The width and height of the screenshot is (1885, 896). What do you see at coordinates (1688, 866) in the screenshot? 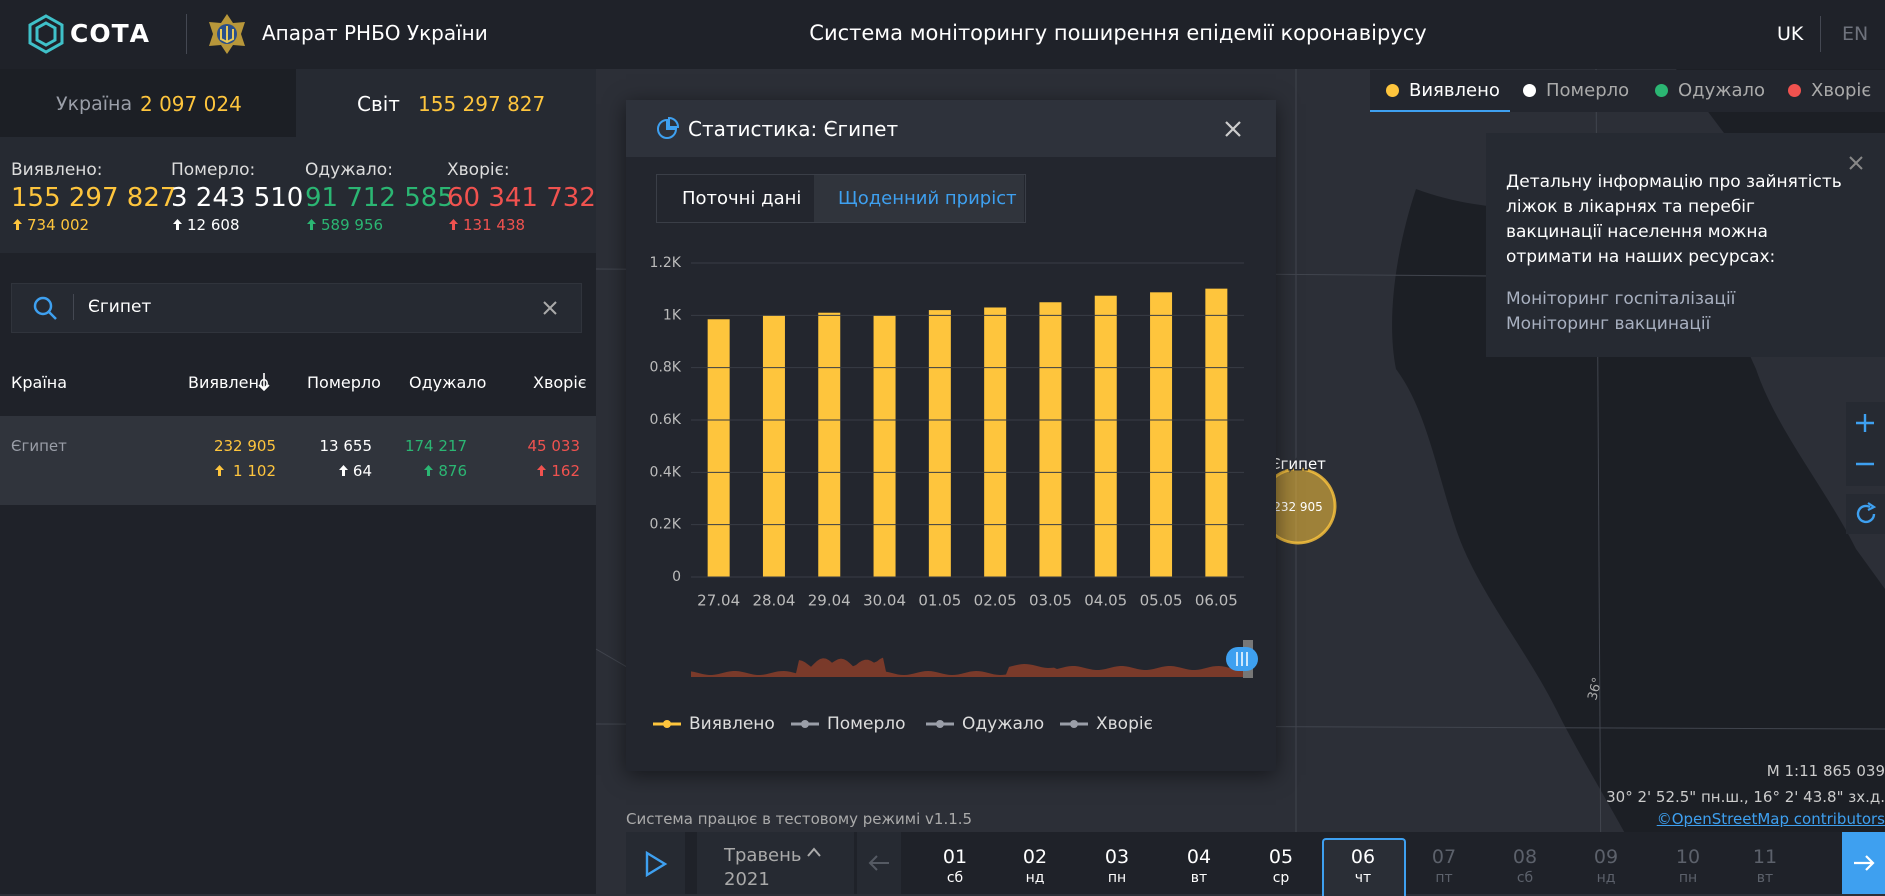
I see `day: 10 пн` at bounding box center [1688, 866].